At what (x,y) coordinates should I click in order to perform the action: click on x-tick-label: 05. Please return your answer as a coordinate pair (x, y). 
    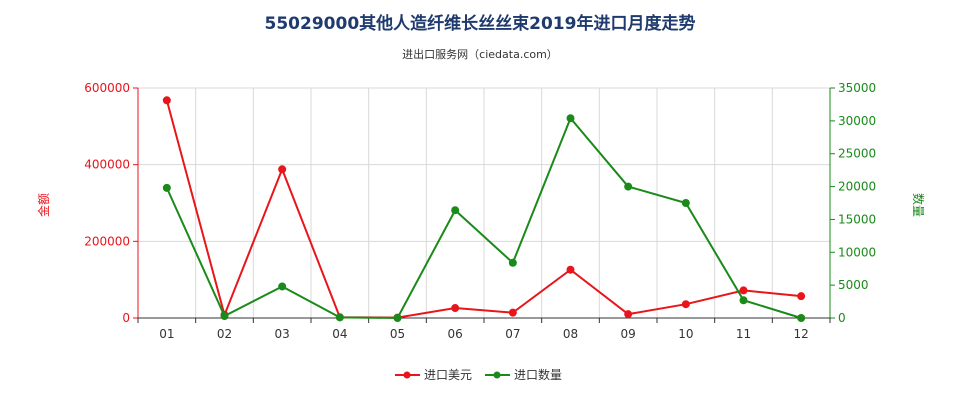
    Looking at the image, I should click on (397, 334).